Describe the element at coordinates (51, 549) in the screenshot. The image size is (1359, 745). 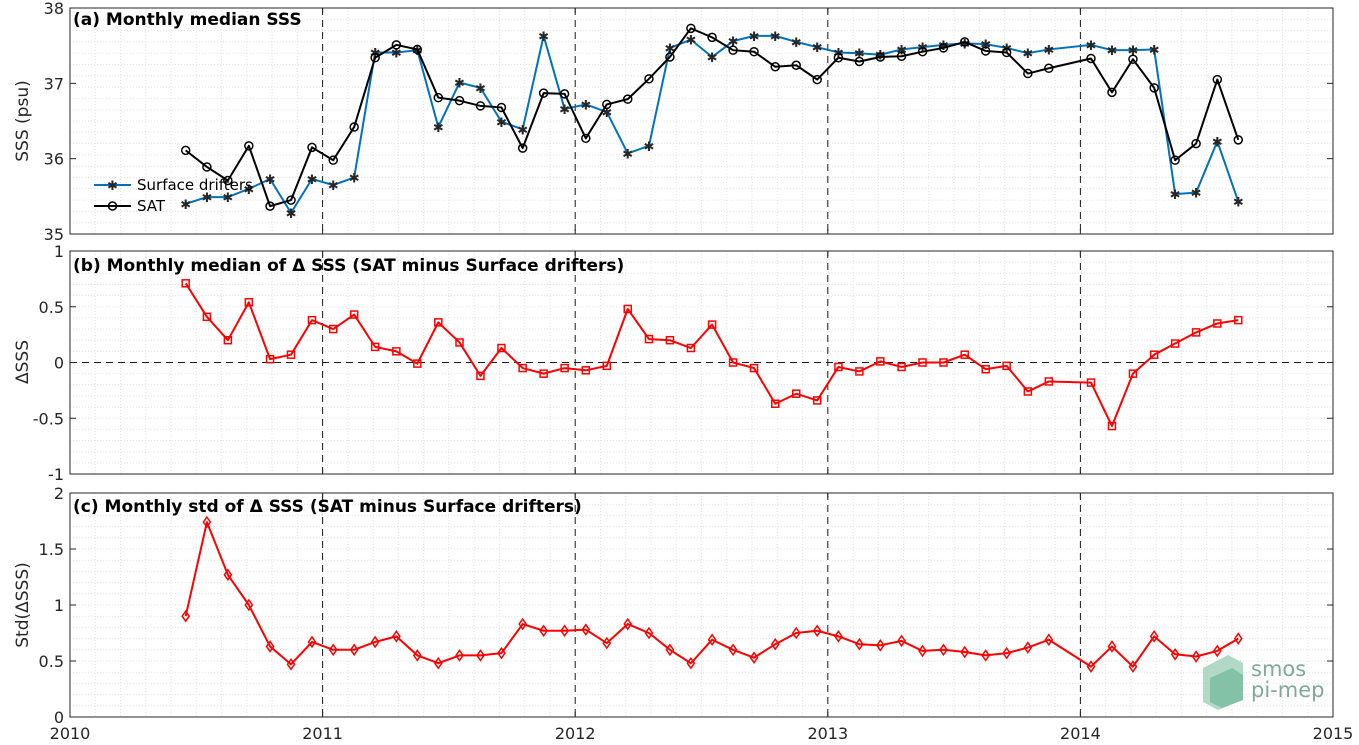
I see `y-tick-label: 1.5` at that location.